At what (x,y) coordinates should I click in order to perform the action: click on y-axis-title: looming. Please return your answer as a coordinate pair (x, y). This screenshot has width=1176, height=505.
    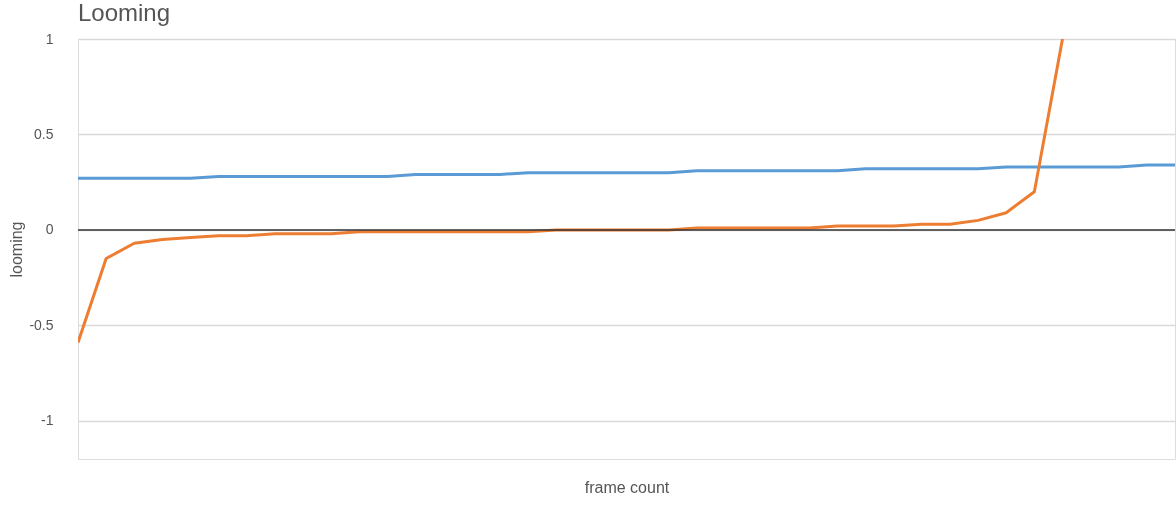
    Looking at the image, I should click on (17, 249).